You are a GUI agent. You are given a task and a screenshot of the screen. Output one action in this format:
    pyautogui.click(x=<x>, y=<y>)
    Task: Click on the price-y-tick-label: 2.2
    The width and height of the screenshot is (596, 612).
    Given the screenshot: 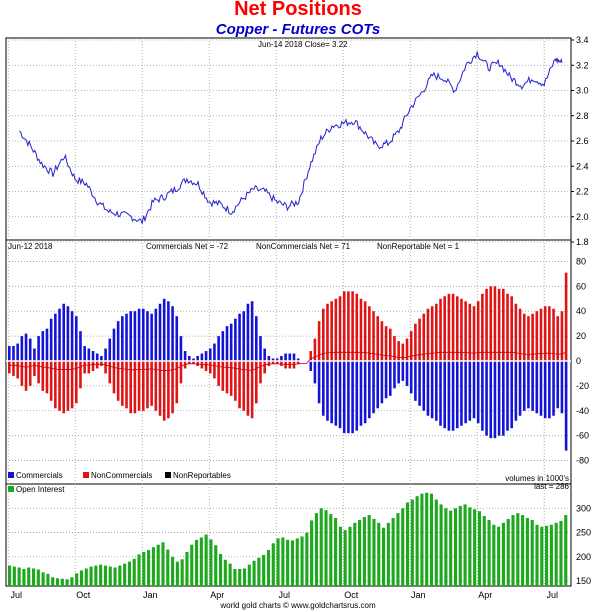 What is the action you would take?
    pyautogui.click(x=582, y=192)
    